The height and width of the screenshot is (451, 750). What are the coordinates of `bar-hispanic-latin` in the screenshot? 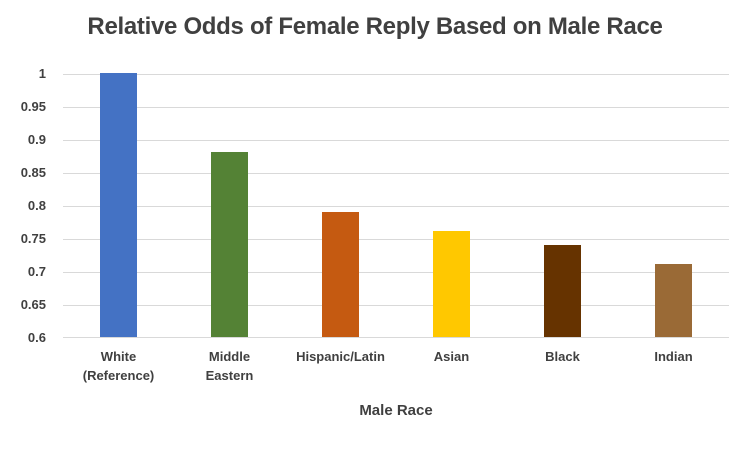 It's located at (340, 274).